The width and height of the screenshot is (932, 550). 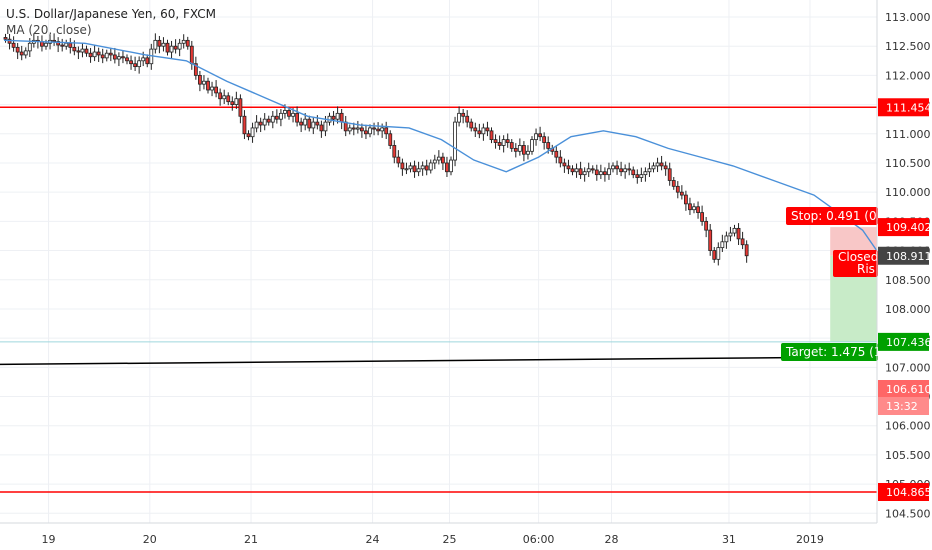 What do you see at coordinates (810, 539) in the screenshot?
I see `time-tick-label: 2019` at bounding box center [810, 539].